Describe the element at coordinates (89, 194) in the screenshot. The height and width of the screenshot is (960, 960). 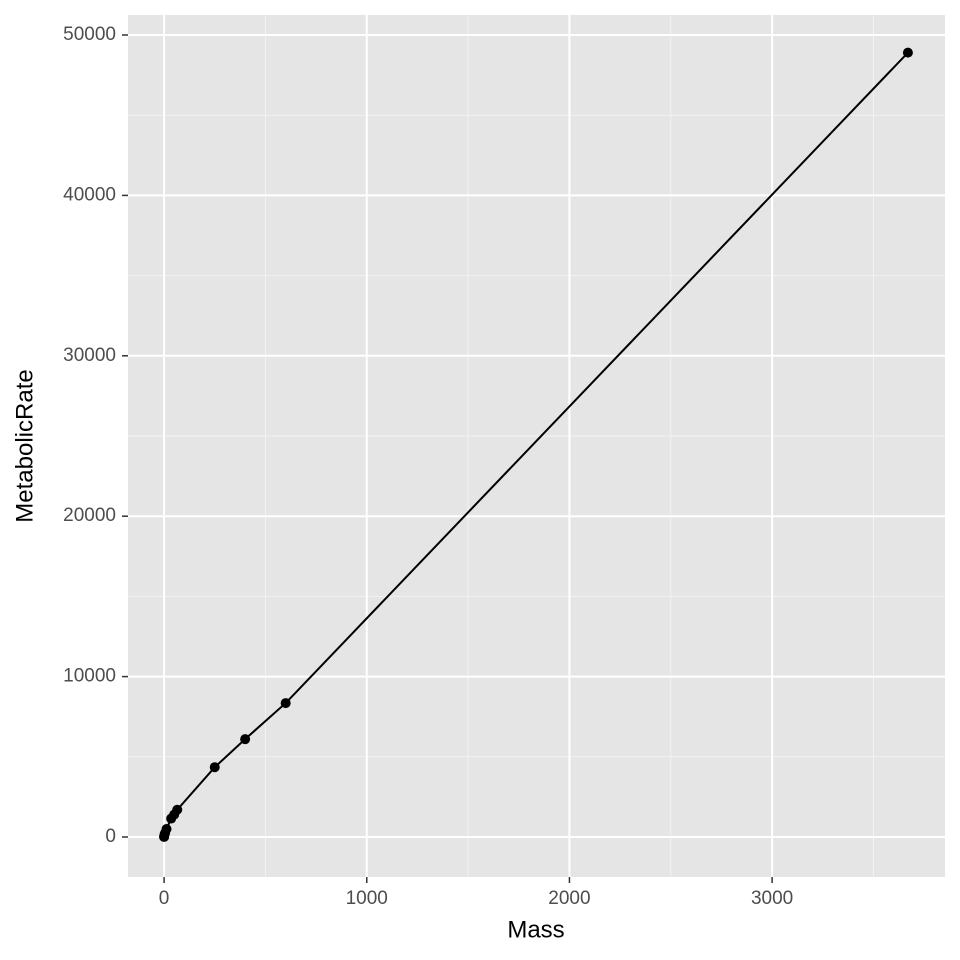
I see `y-tick-label: 40000` at that location.